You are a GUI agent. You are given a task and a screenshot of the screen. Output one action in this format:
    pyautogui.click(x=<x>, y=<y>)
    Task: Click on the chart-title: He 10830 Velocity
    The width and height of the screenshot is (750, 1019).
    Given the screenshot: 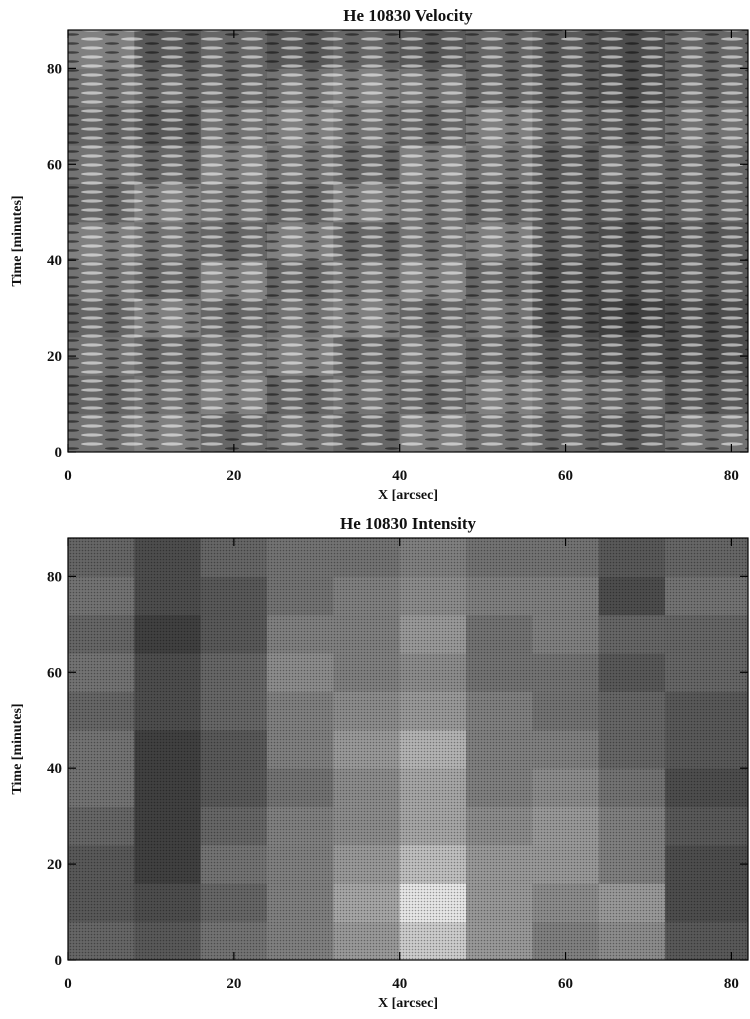 What is the action you would take?
    pyautogui.click(x=408, y=15)
    